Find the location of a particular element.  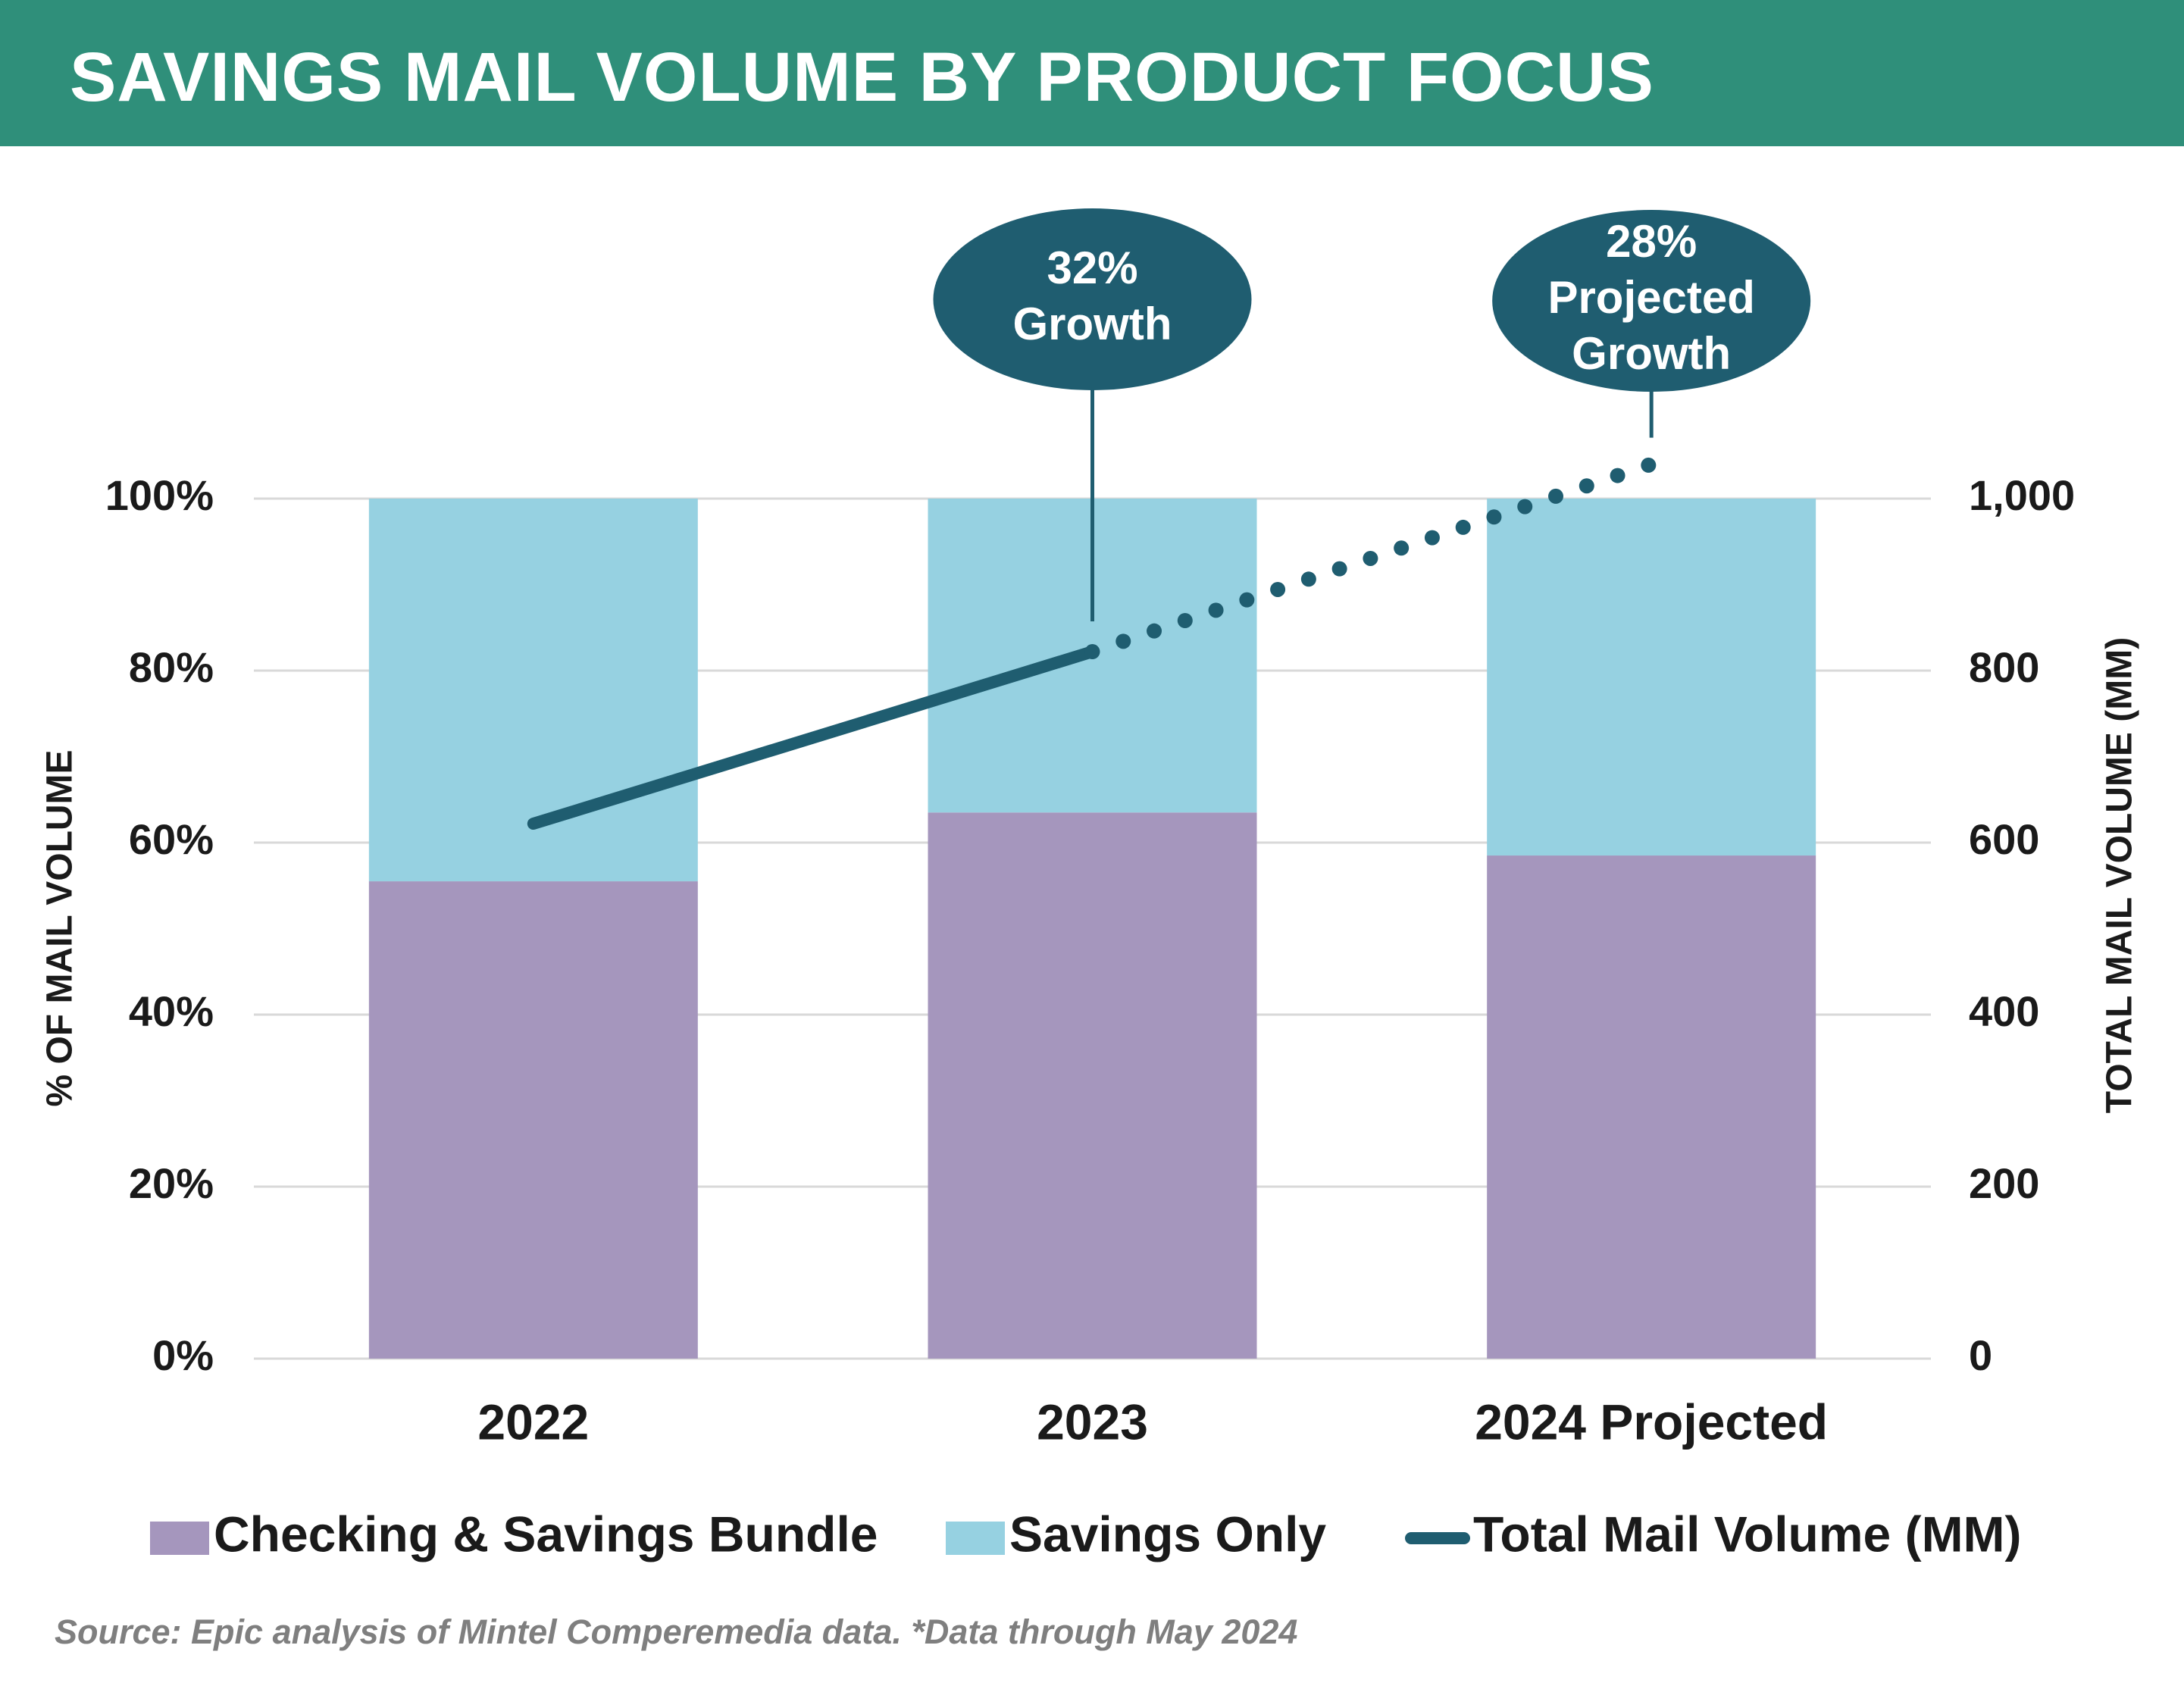

title-bar: SAVINGS MAIL VOLUME BY PRODUCT FOCUS is located at coordinates (1092, 73).